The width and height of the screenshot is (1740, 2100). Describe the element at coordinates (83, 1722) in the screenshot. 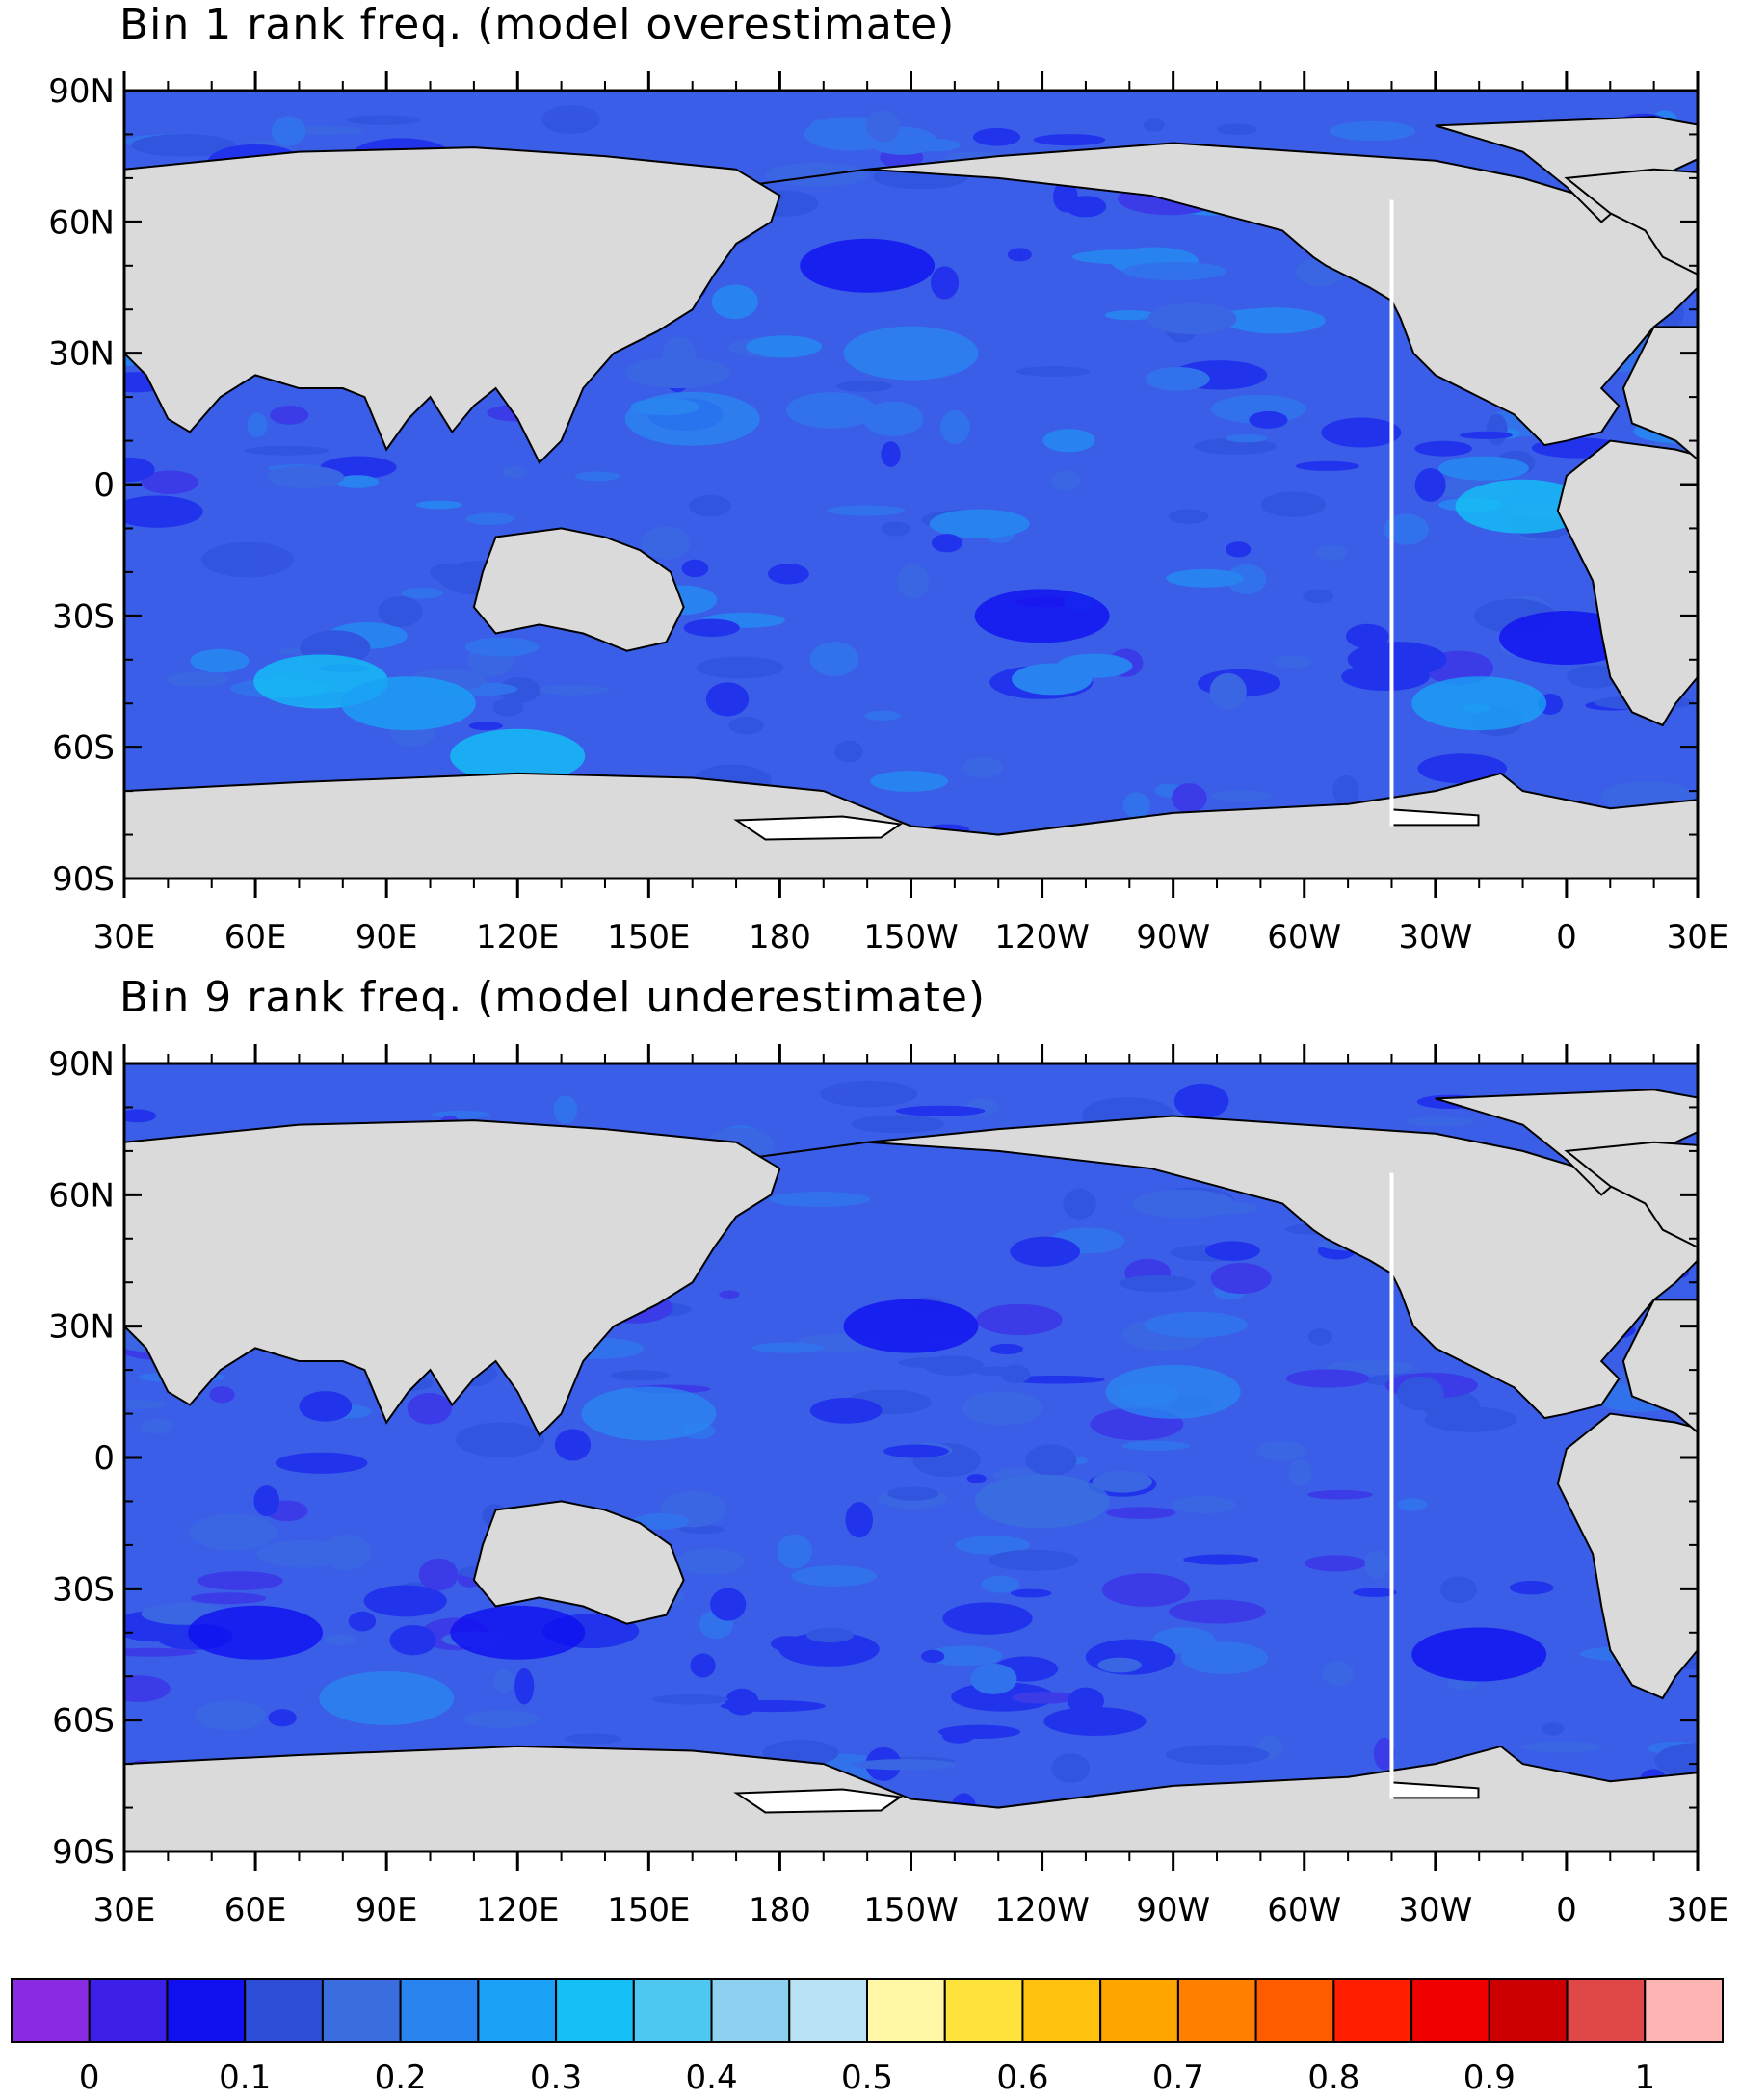

I see `lat-tick-label: 60S` at that location.